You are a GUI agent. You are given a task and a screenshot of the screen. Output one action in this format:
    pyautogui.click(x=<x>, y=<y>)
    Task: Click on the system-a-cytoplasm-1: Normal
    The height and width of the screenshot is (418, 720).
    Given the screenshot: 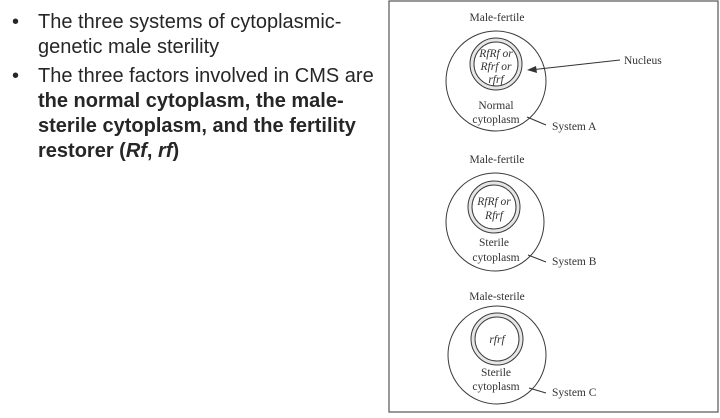 What is the action you would take?
    pyautogui.click(x=495, y=106)
    